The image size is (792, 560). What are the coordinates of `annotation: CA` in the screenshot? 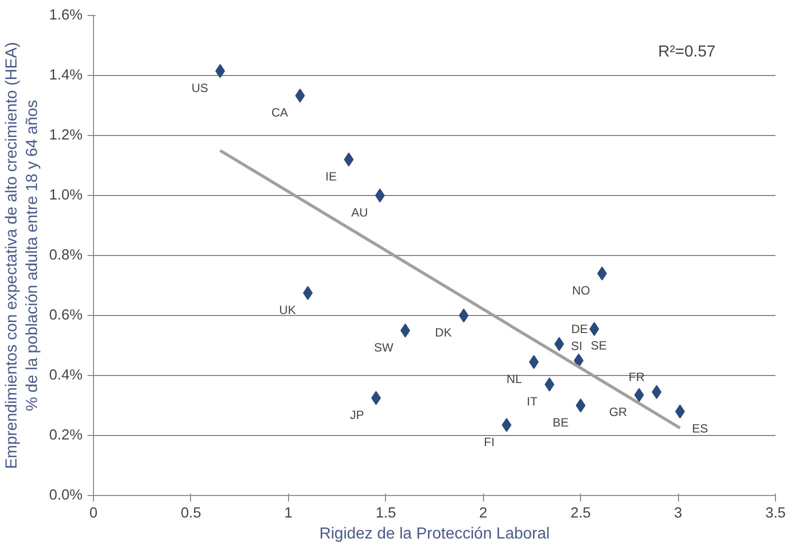 It's located at (279, 113).